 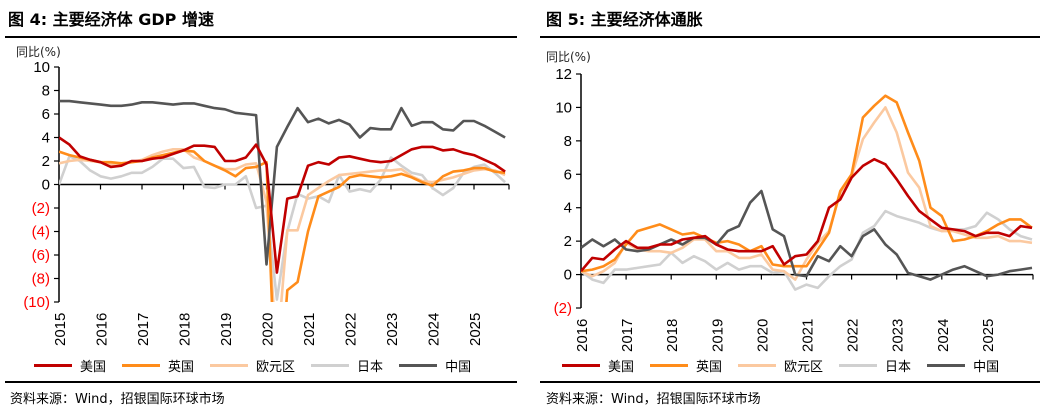 I want to click on left-source-note: 资料来源：Wind，招银国际环球市场, so click(x=117, y=399).